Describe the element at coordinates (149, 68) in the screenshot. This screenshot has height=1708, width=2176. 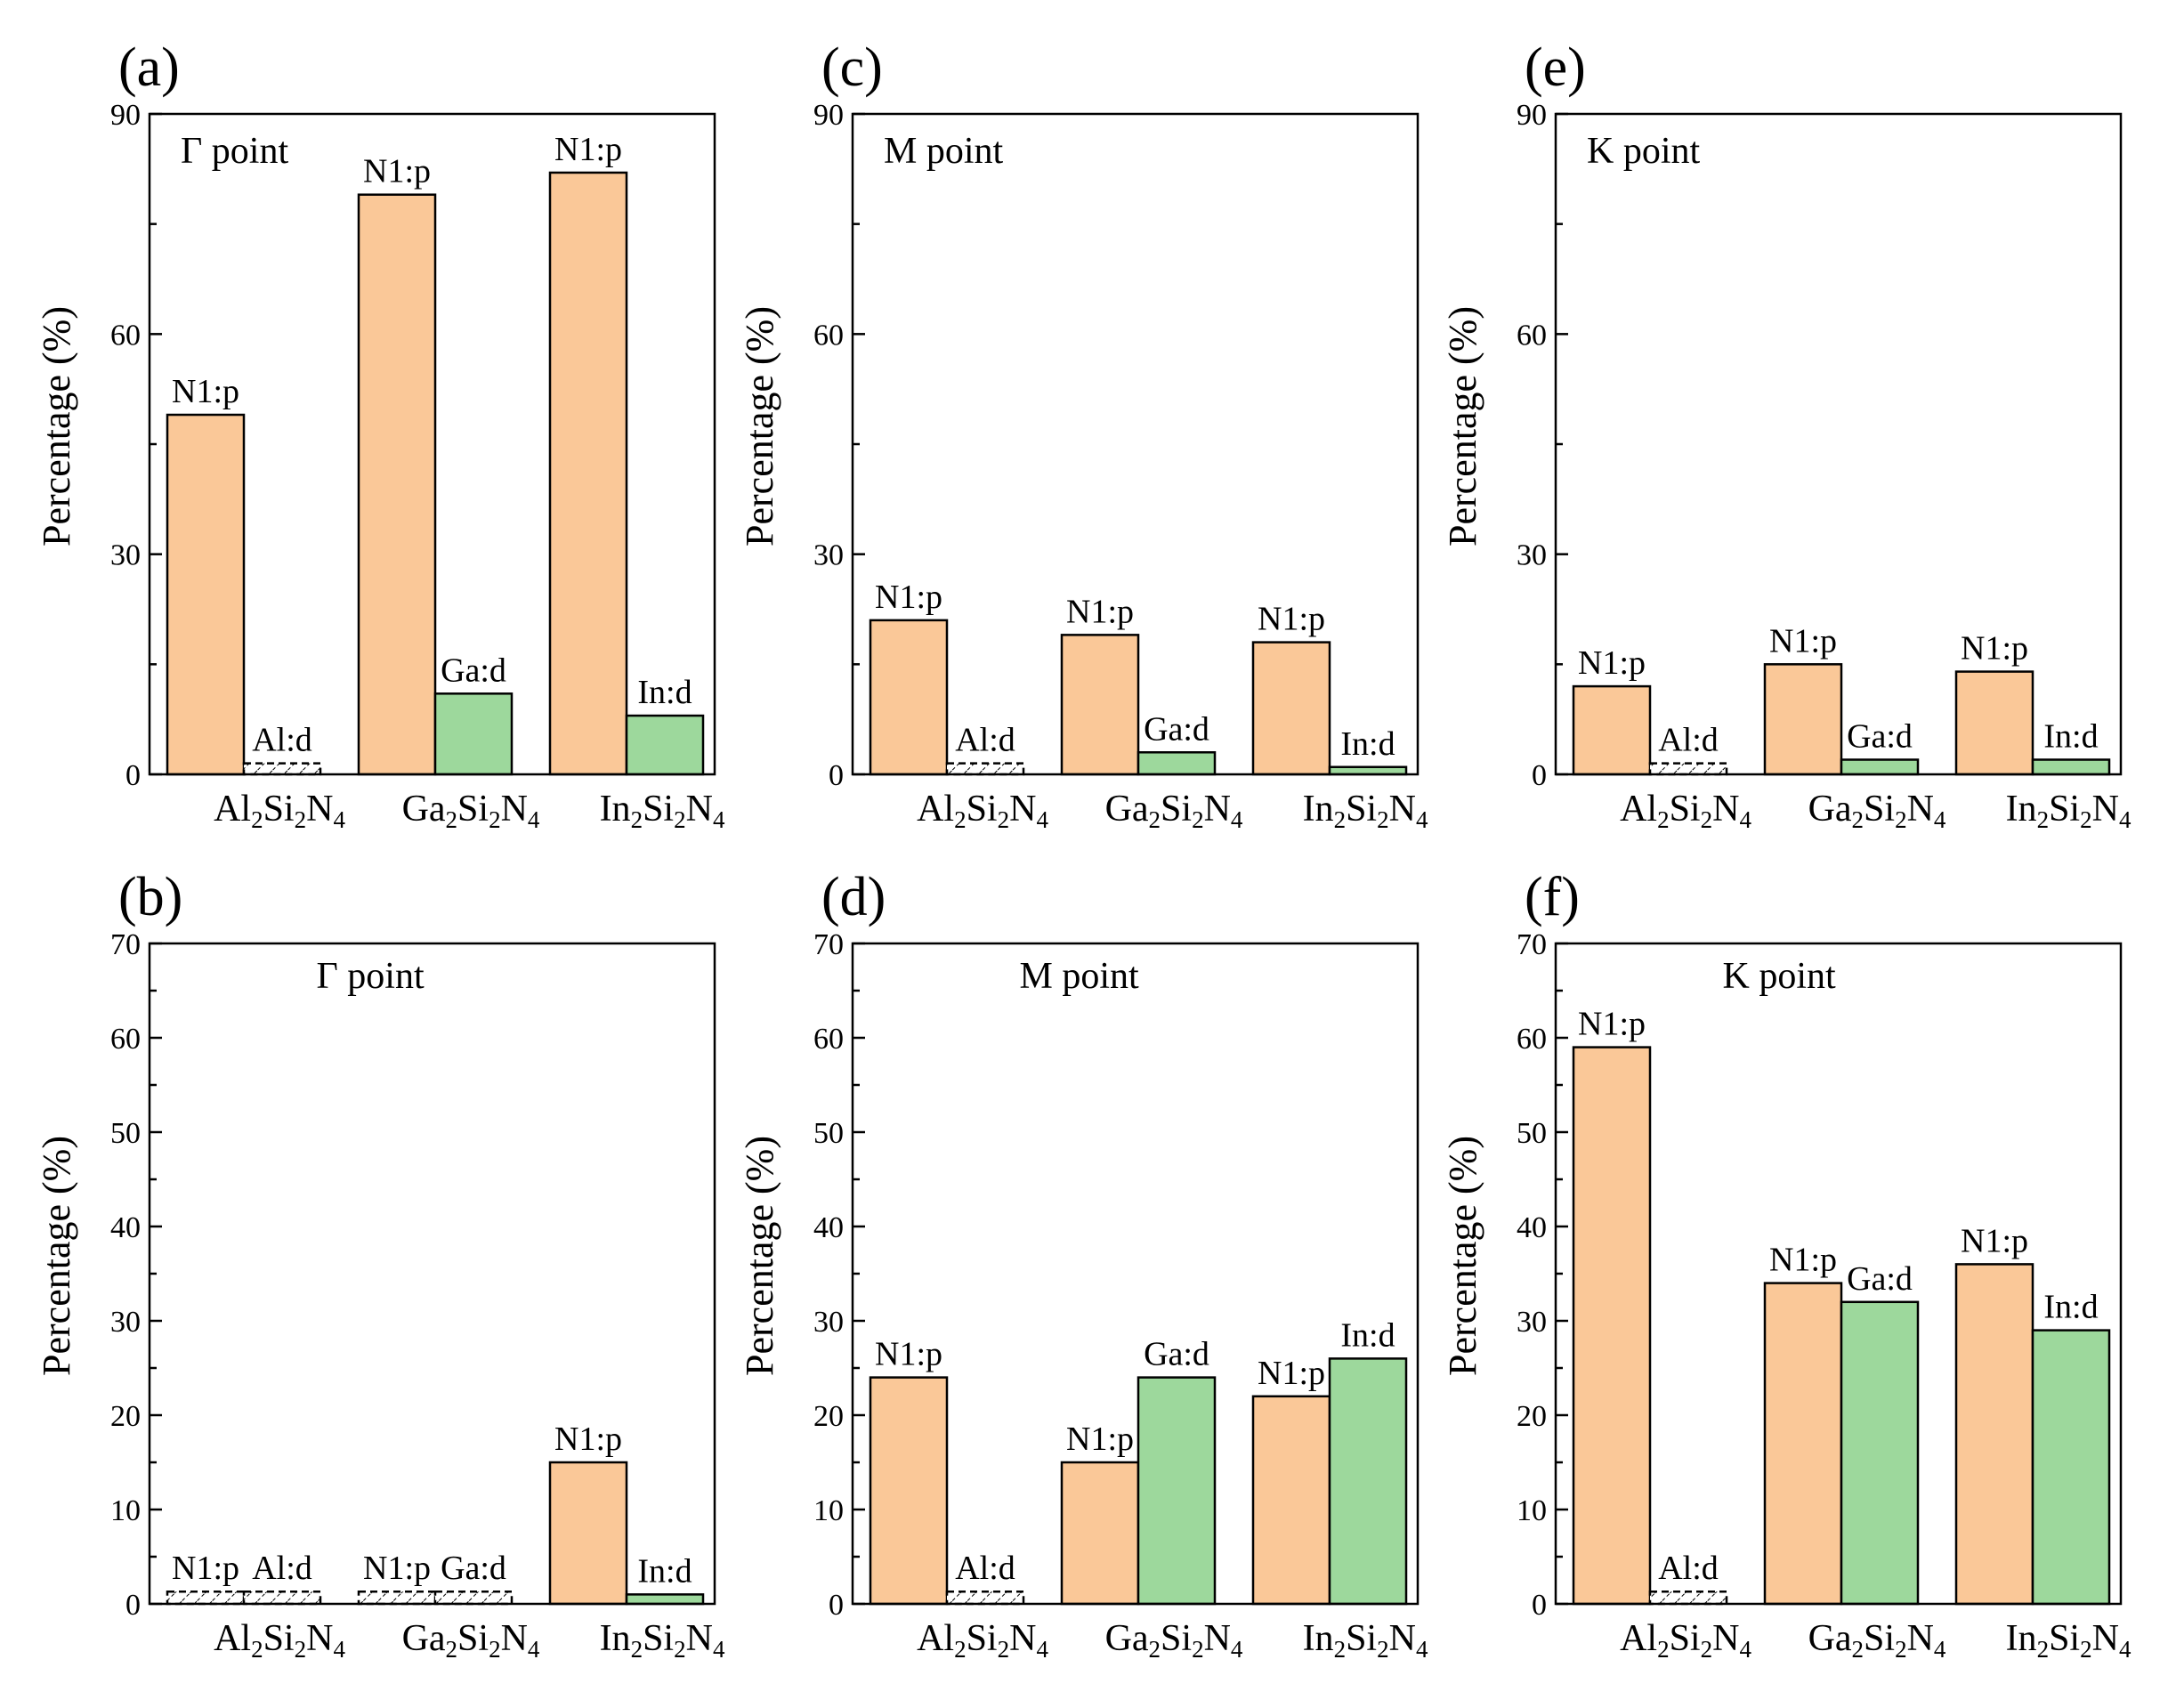
I see `panel-label: (a)` at that location.